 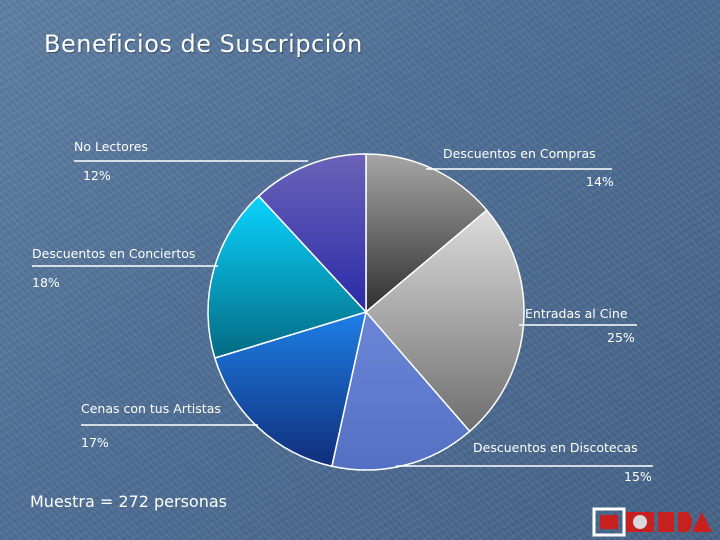 I want to click on londa-logo-icon, so click(x=652, y=522).